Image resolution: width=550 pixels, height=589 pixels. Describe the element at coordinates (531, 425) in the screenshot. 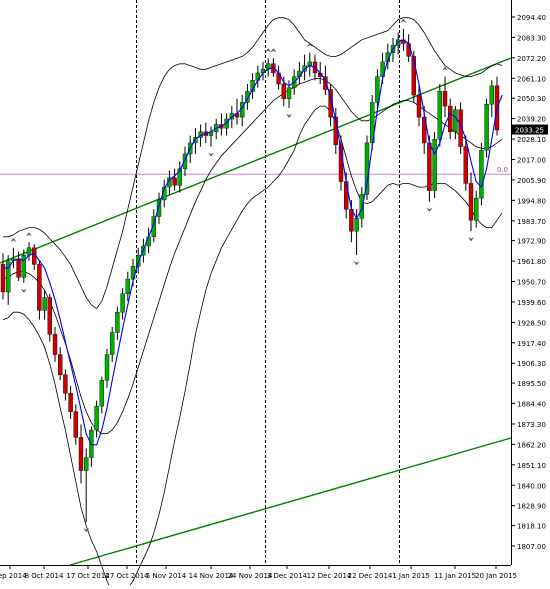

I see `price-tick-label: 1873.30` at that location.